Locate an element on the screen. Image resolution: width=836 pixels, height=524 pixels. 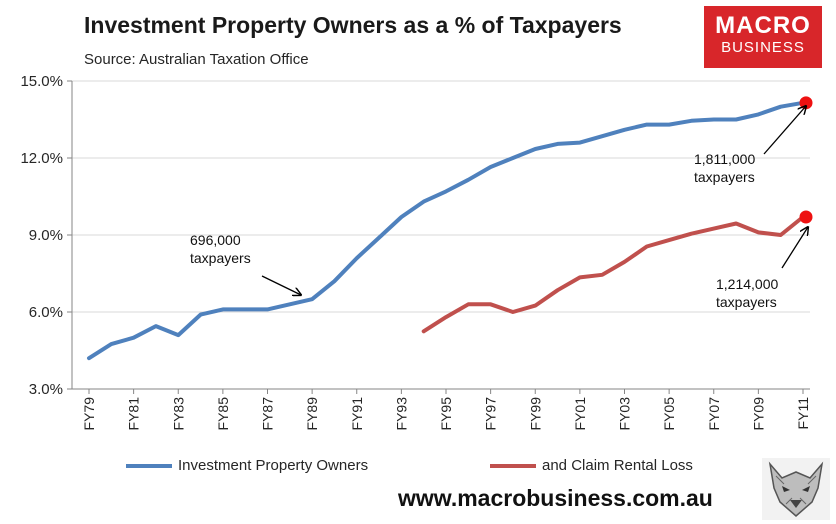
y-tick-label-1: 6.0% is located at coordinates (46, 312).